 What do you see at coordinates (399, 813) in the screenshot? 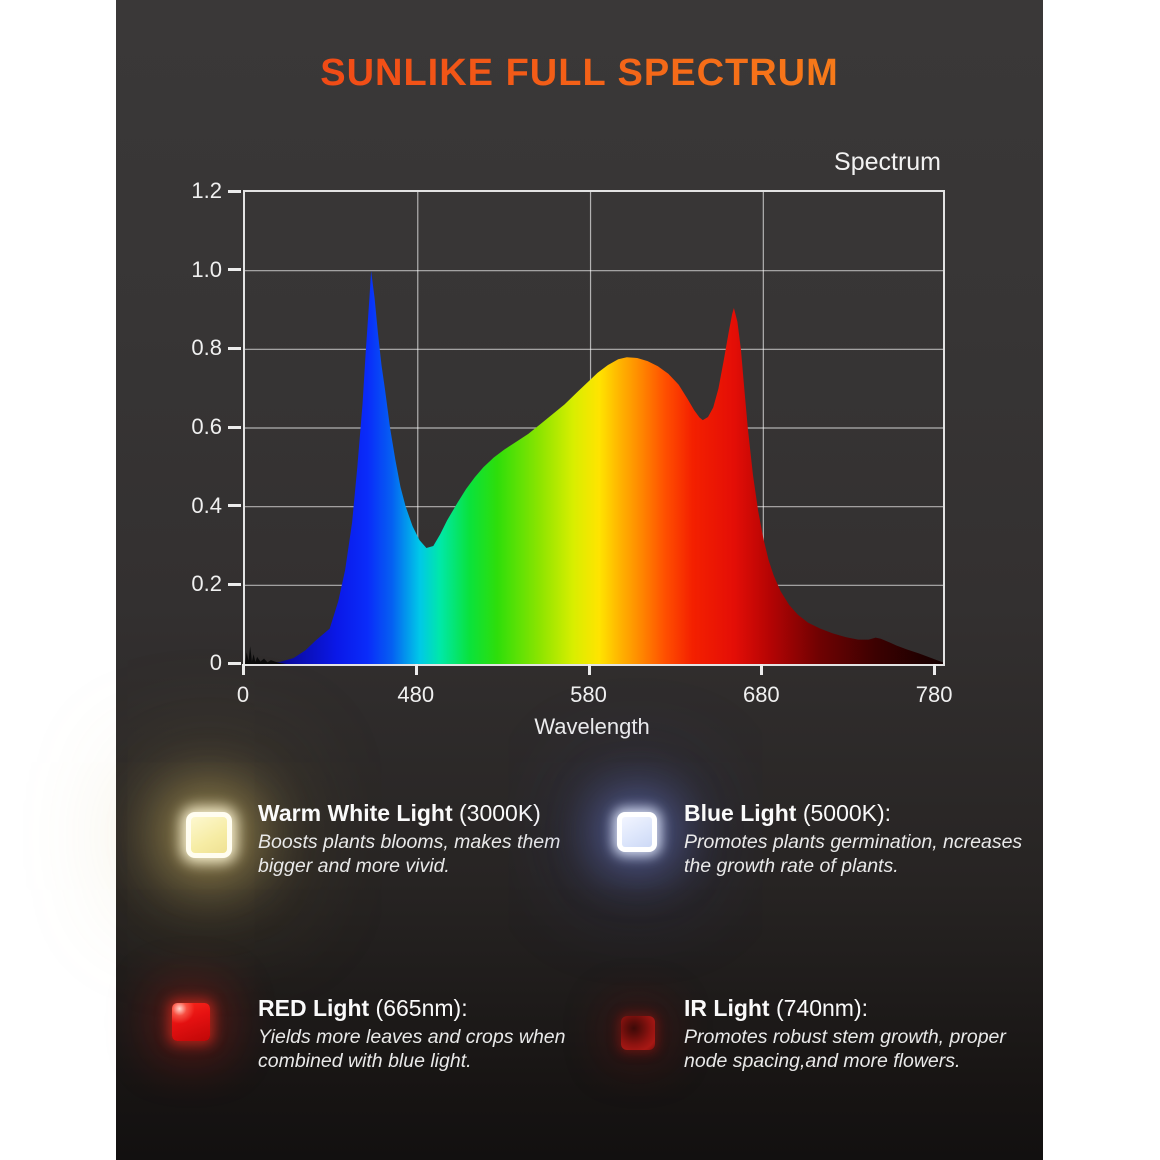
I see `legend-item-heading: Warm White Light (3000K)` at bounding box center [399, 813].